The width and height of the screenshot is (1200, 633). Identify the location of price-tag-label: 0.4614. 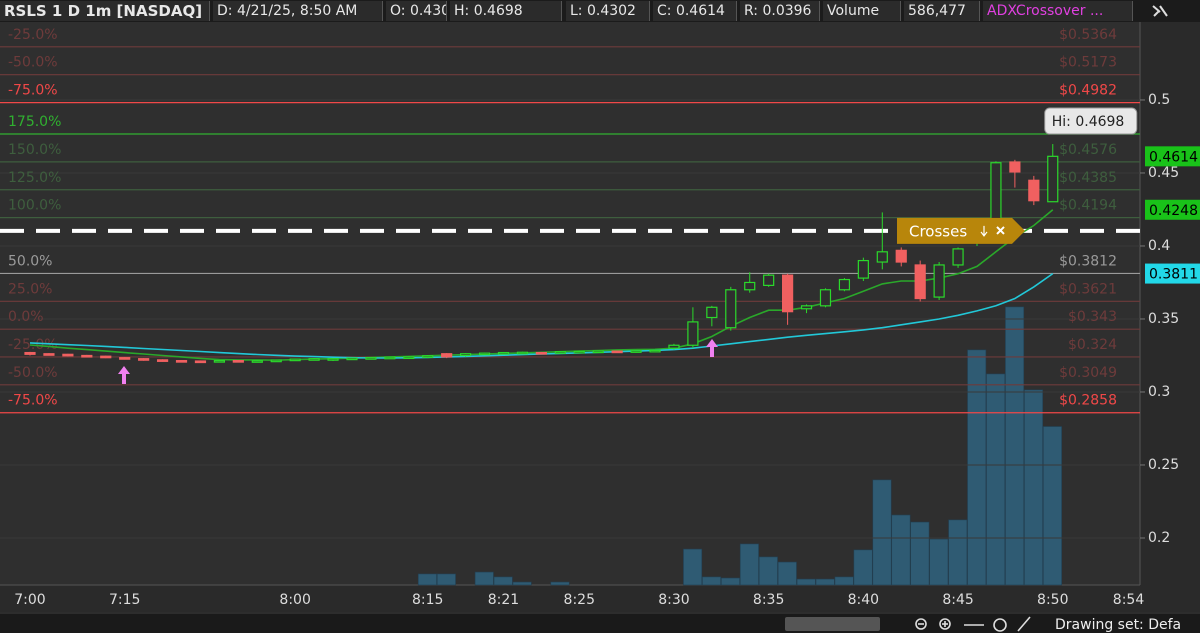
(1173, 157).